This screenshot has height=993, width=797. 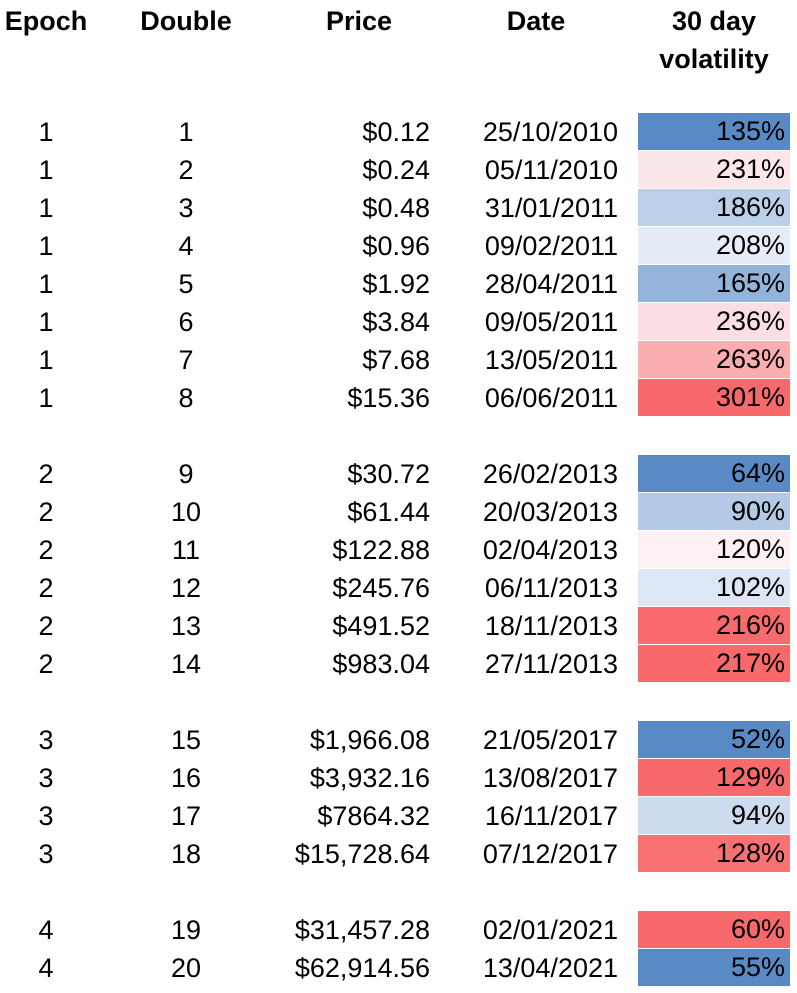 I want to click on volatility-heat-cell: 60%, so click(x=714, y=929).